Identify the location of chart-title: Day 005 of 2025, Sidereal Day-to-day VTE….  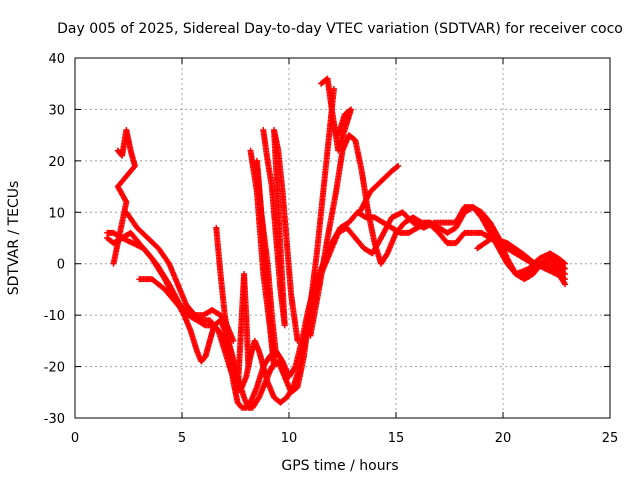
(340, 29).